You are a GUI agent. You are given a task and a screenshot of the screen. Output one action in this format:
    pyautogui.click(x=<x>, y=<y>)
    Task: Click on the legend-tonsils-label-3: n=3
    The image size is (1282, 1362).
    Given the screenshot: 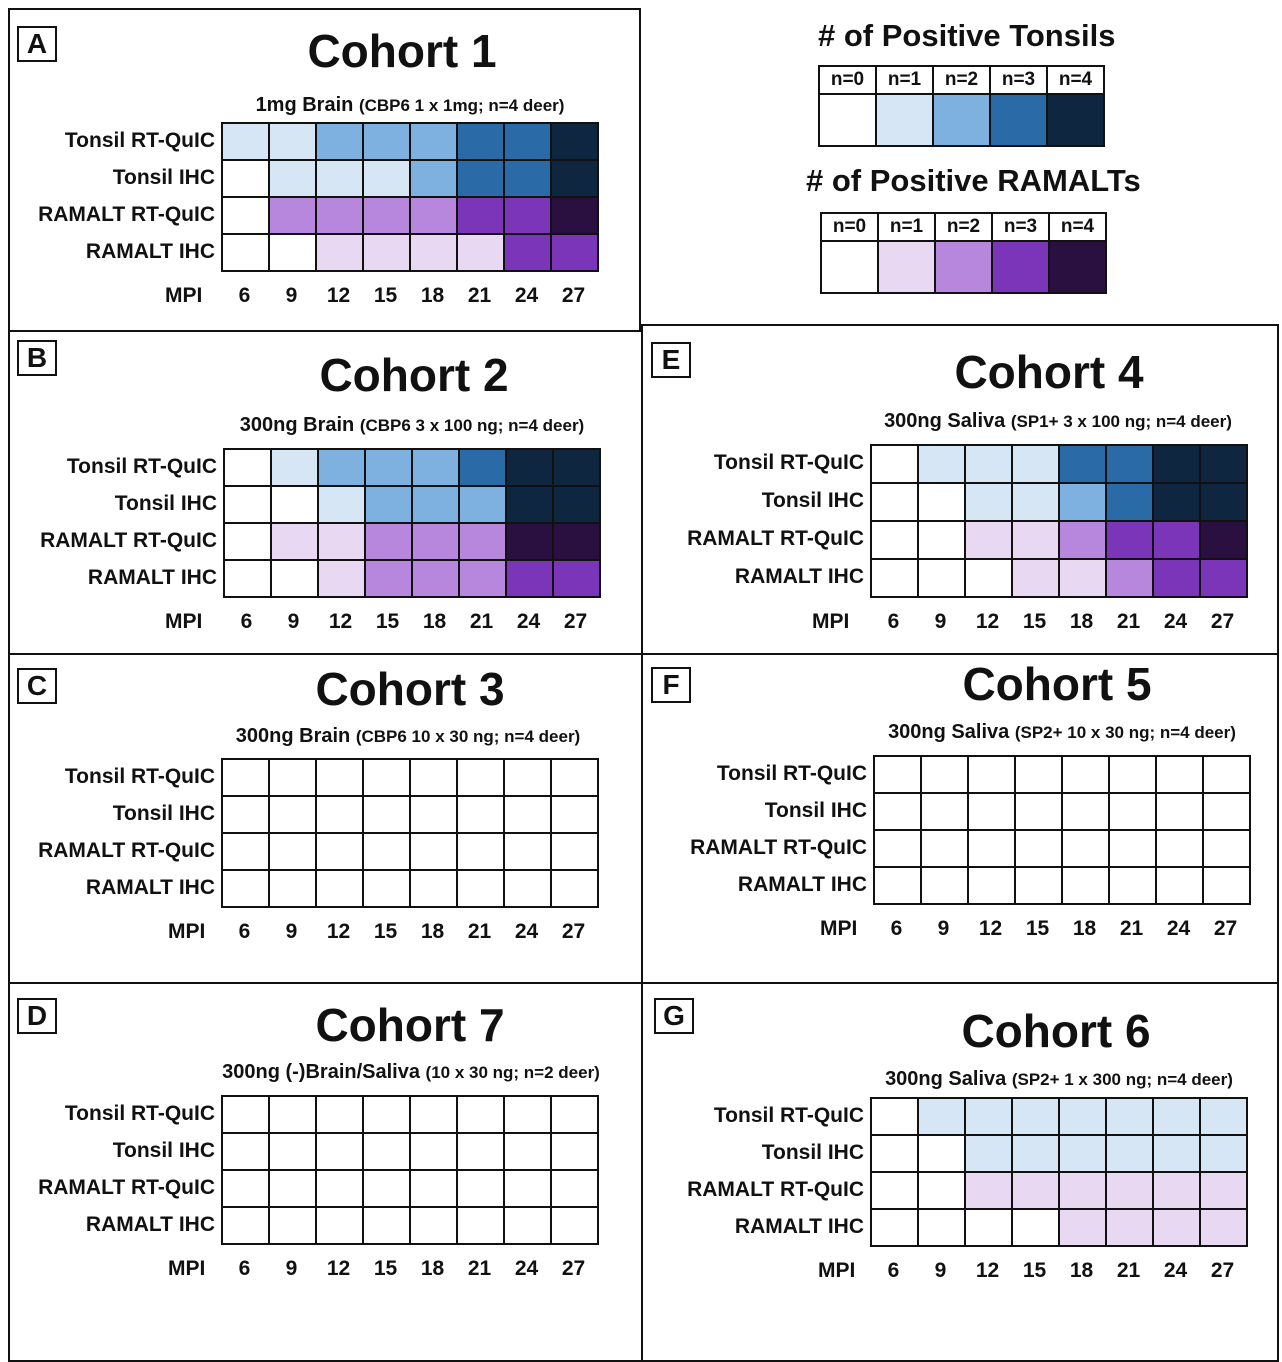 What is the action you would take?
    pyautogui.click(x=1019, y=81)
    